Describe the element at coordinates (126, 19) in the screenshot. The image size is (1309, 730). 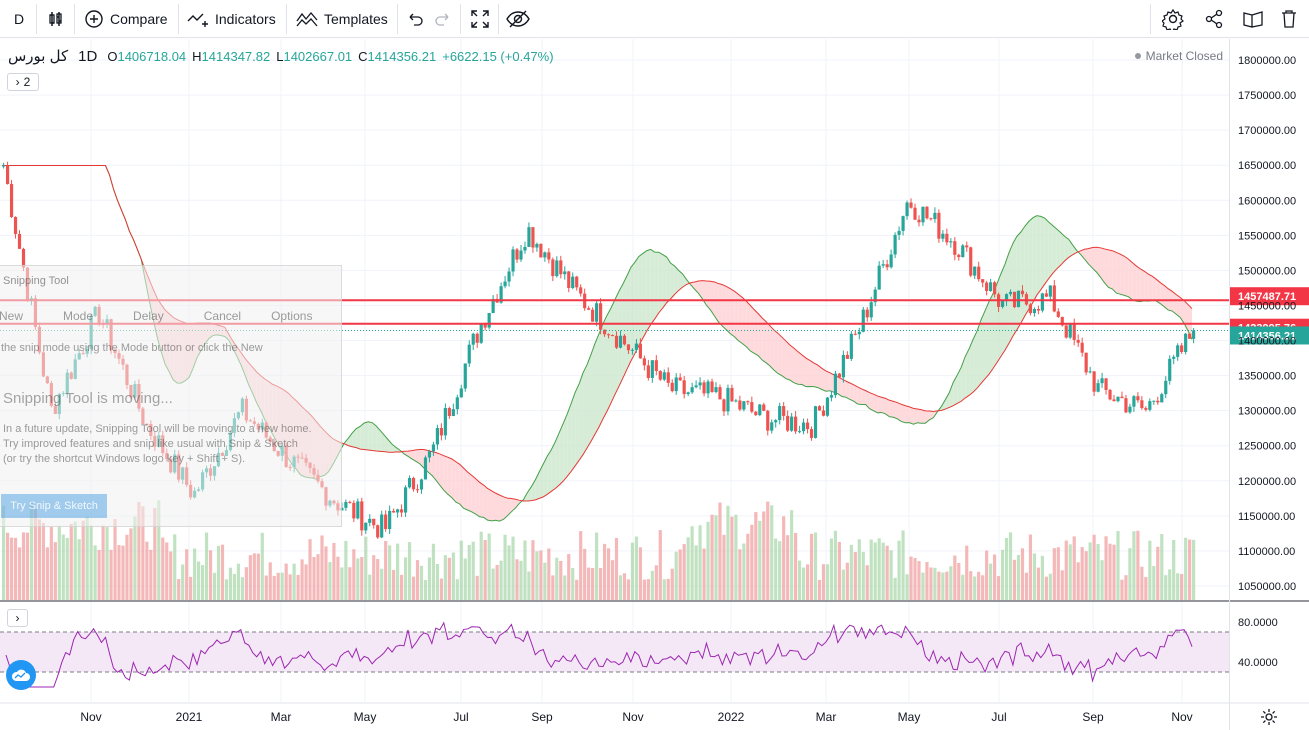
I see `compare-button: Compare` at that location.